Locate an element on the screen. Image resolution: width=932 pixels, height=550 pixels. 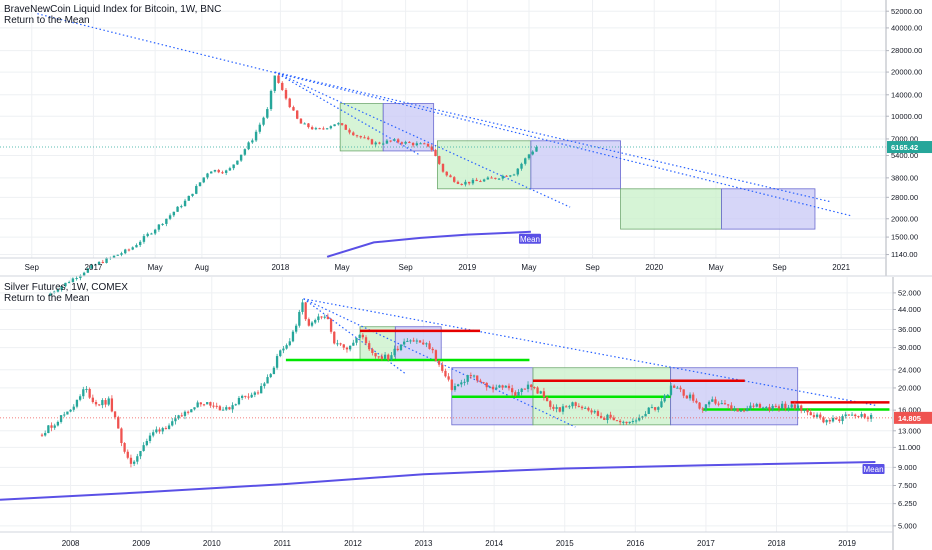
bitcoin-indicator-label: Return to the Mean is located at coordinates (47, 20).